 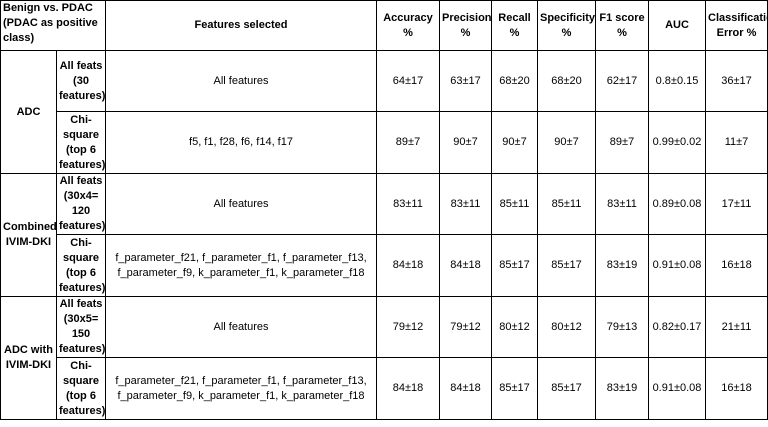 What do you see at coordinates (28, 358) in the screenshot?
I see `group-label: ADC with IVIM-DKI` at bounding box center [28, 358].